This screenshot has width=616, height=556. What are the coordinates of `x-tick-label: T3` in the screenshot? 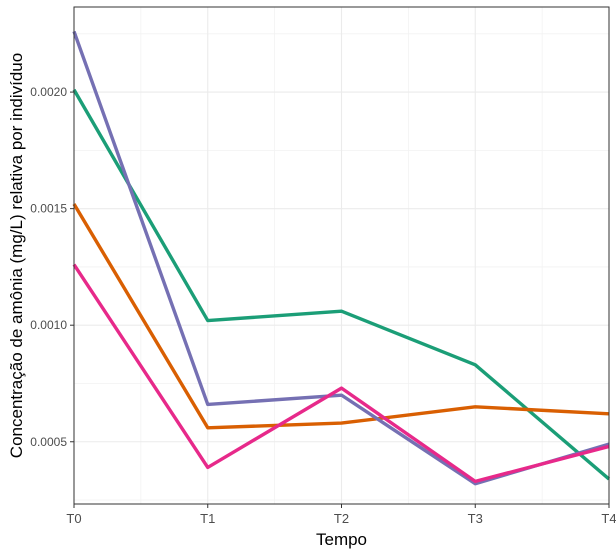 It's located at (475, 518).